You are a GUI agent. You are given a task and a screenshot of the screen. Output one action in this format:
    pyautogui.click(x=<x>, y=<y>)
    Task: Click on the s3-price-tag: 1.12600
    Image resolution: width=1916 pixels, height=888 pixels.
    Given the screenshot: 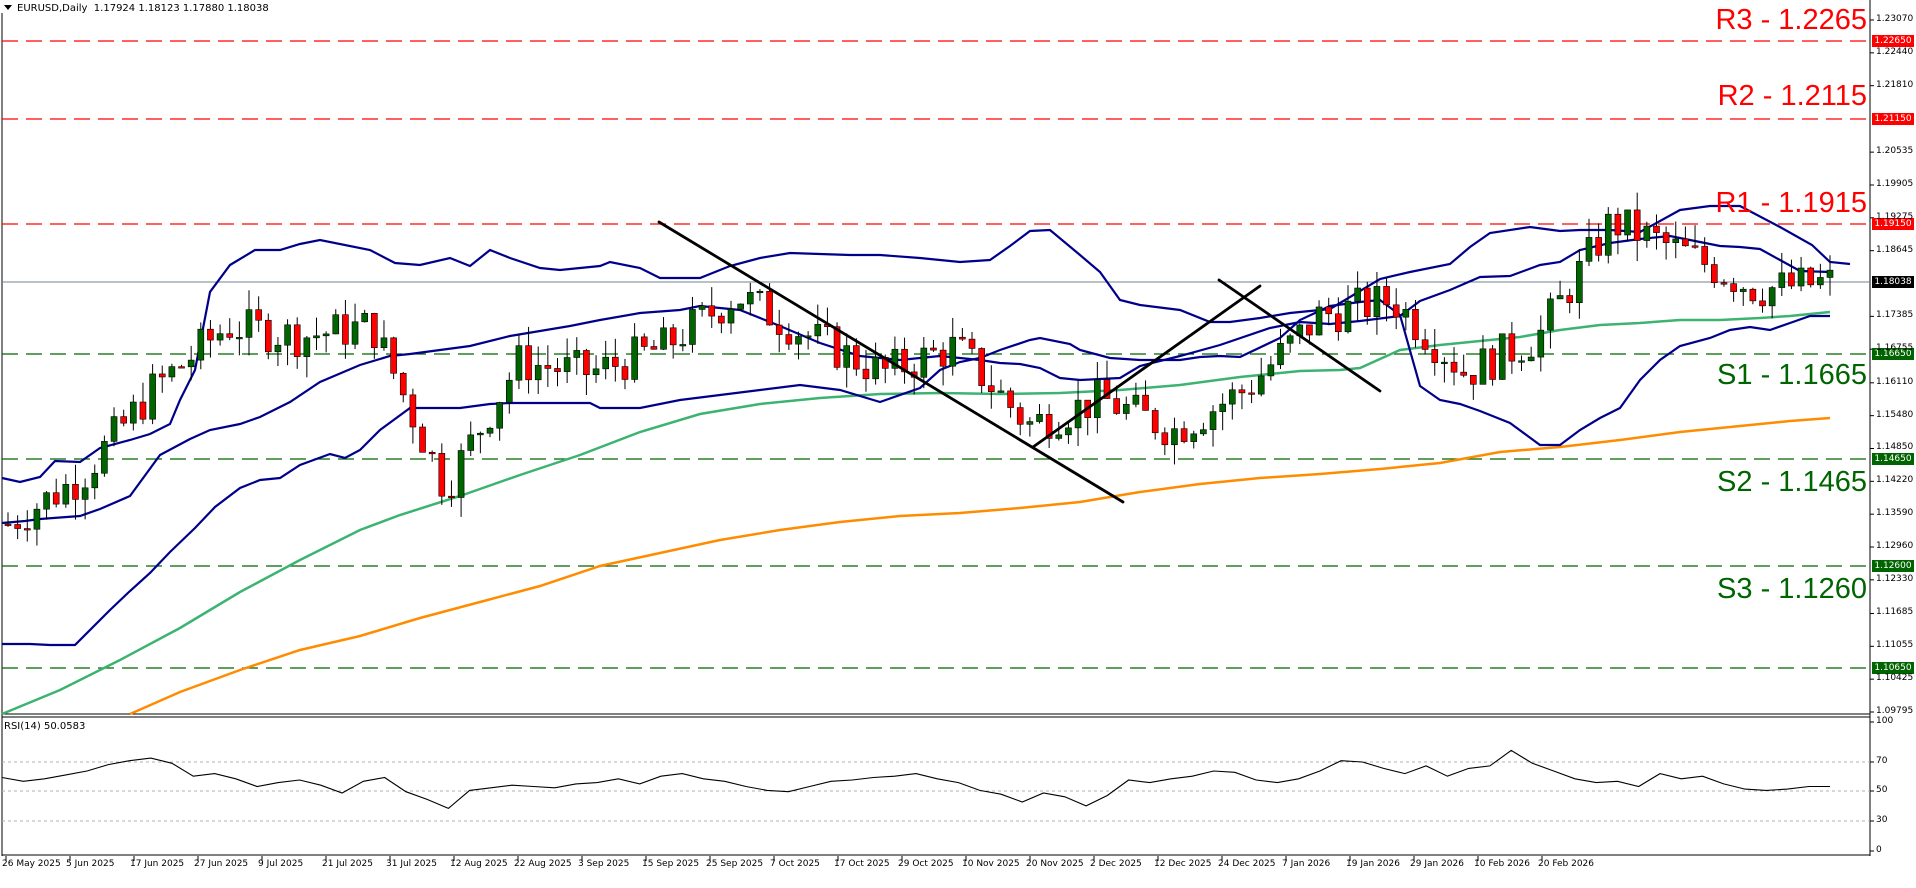 What is the action you would take?
    pyautogui.click(x=1893, y=566)
    